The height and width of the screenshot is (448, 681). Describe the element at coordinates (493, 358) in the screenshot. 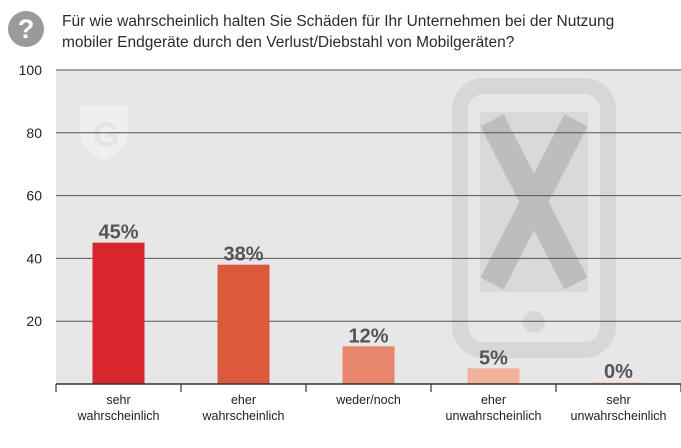

I see `data-label: 5%` at that location.